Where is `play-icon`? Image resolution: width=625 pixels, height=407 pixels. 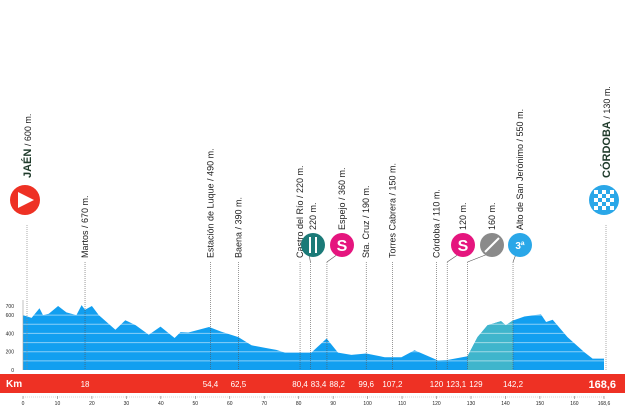 play-icon is located at coordinates (26, 200).